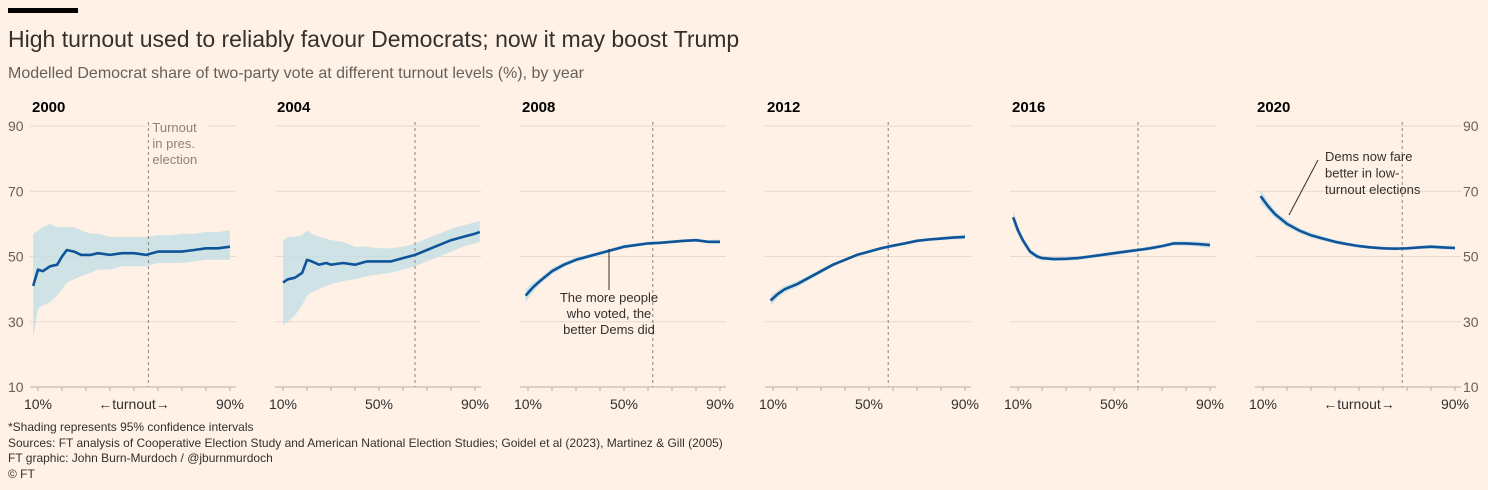 The image size is (1488, 490). Describe the element at coordinates (609, 297) in the screenshot. I see `annotation-text-line: The more people` at that location.